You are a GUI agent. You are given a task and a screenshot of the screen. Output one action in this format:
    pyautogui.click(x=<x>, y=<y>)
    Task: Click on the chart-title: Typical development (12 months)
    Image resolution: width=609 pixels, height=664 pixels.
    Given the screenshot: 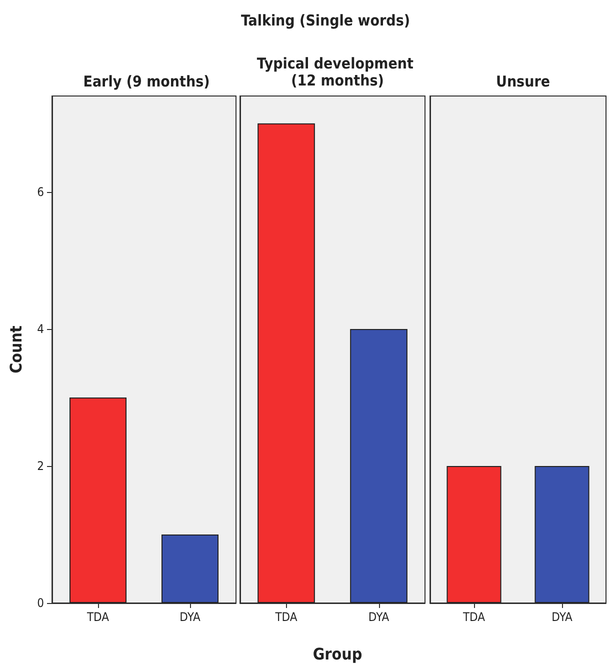 What is the action you would take?
    pyautogui.click(x=337, y=72)
    